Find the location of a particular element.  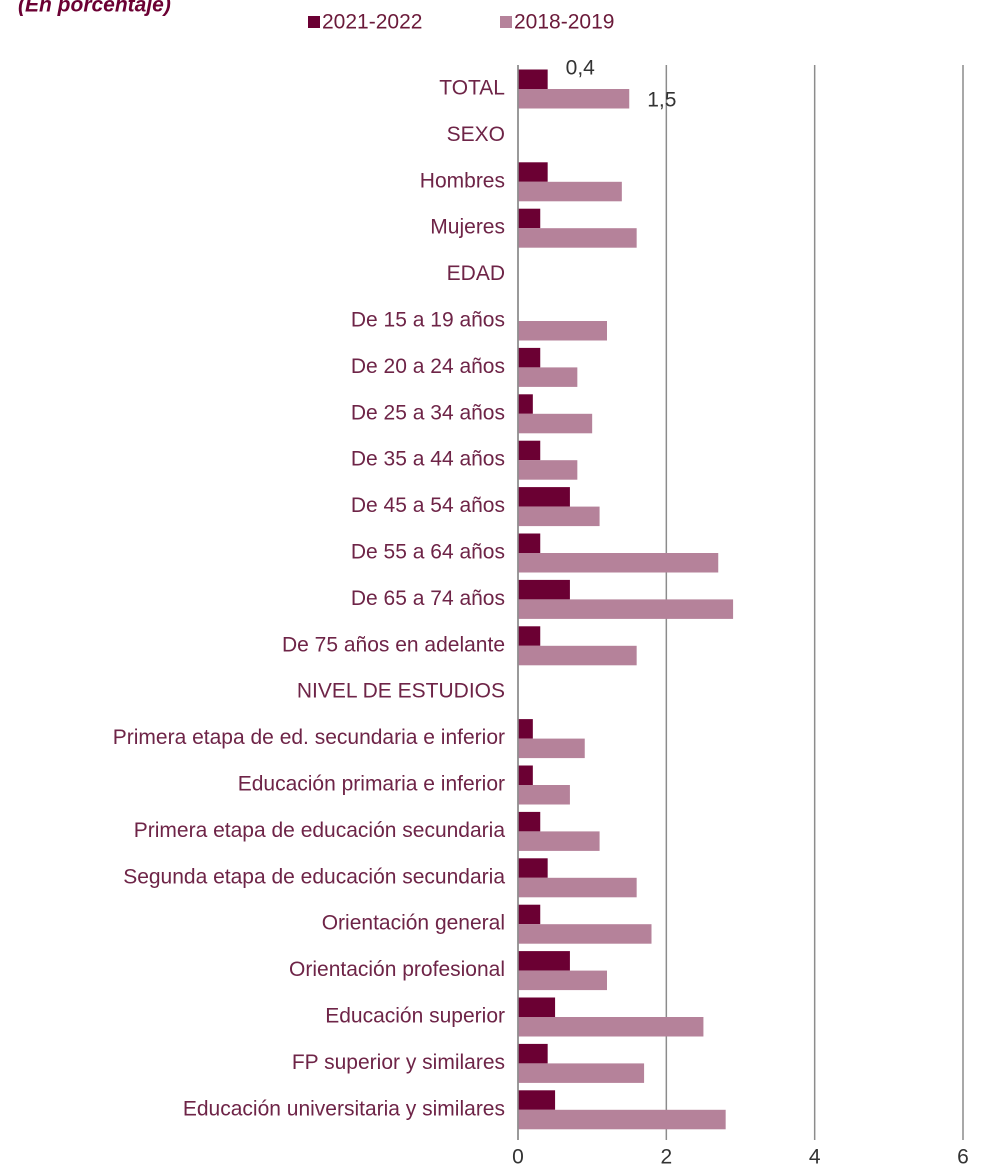

data-label: 1,5 is located at coordinates (661, 100).